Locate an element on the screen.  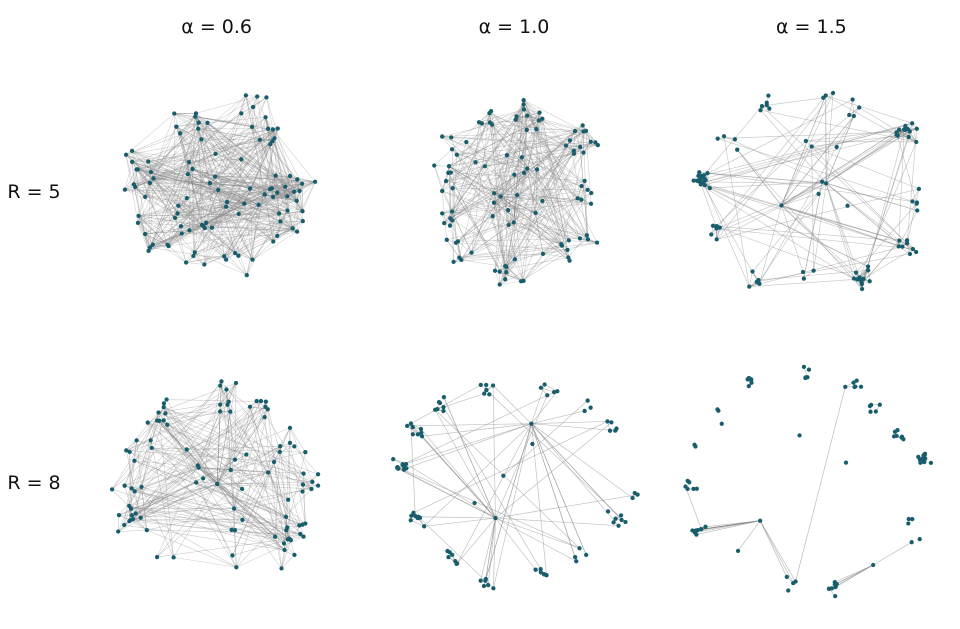
column-header-alpha-1.5: α = 1.5 is located at coordinates (811, 27).